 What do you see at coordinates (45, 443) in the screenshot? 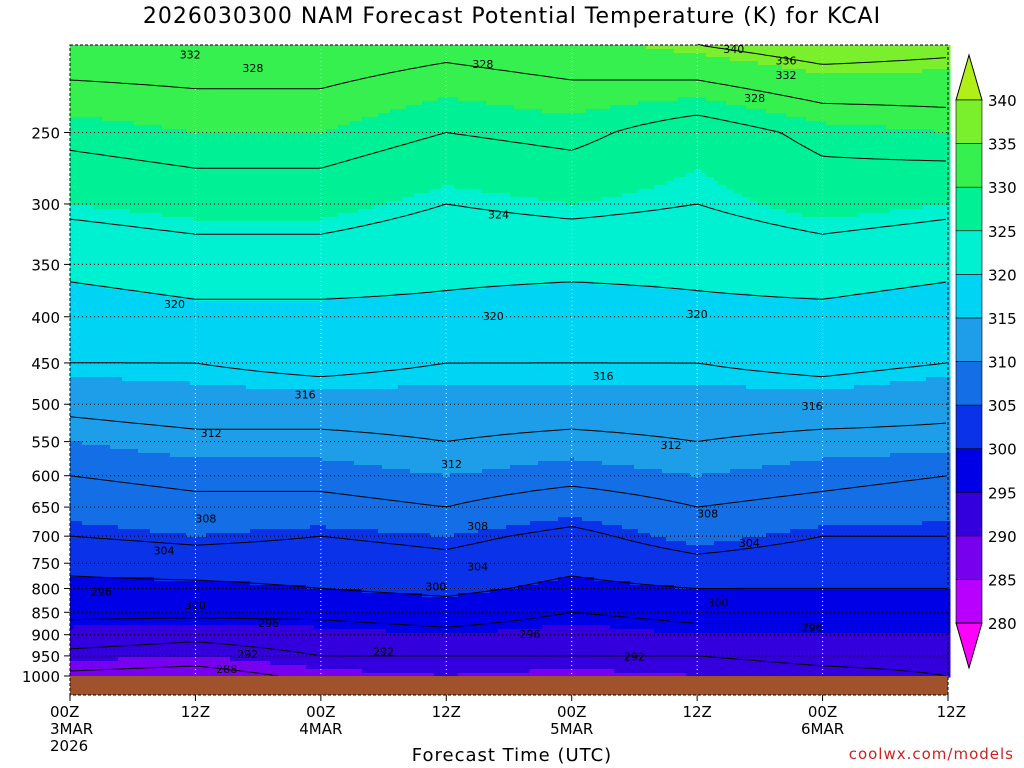
I see `y-tick-label: 550` at bounding box center [45, 443].